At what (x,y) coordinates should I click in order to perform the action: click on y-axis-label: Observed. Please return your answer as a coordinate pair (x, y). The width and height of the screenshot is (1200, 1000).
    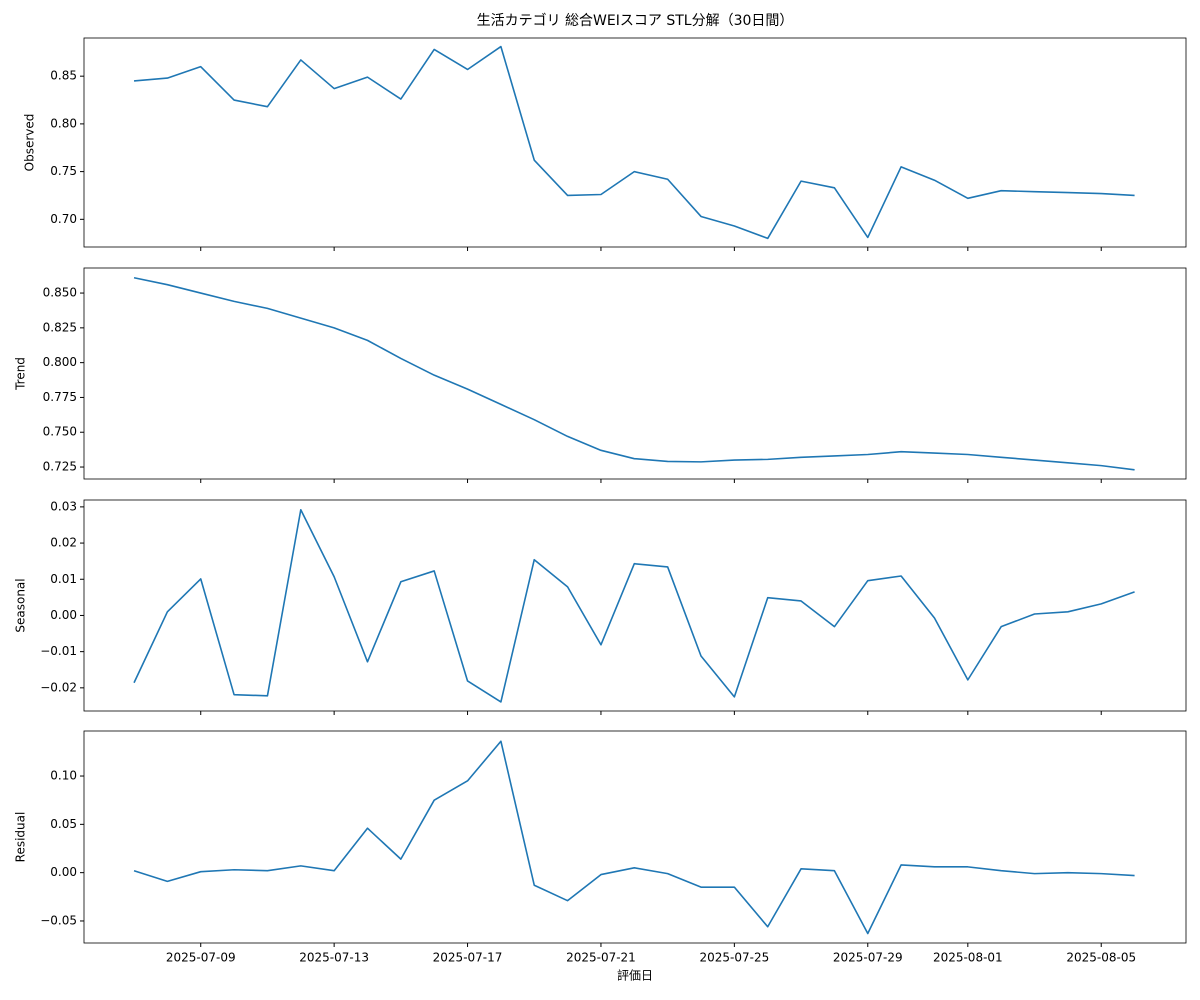
    Looking at the image, I should click on (30, 143).